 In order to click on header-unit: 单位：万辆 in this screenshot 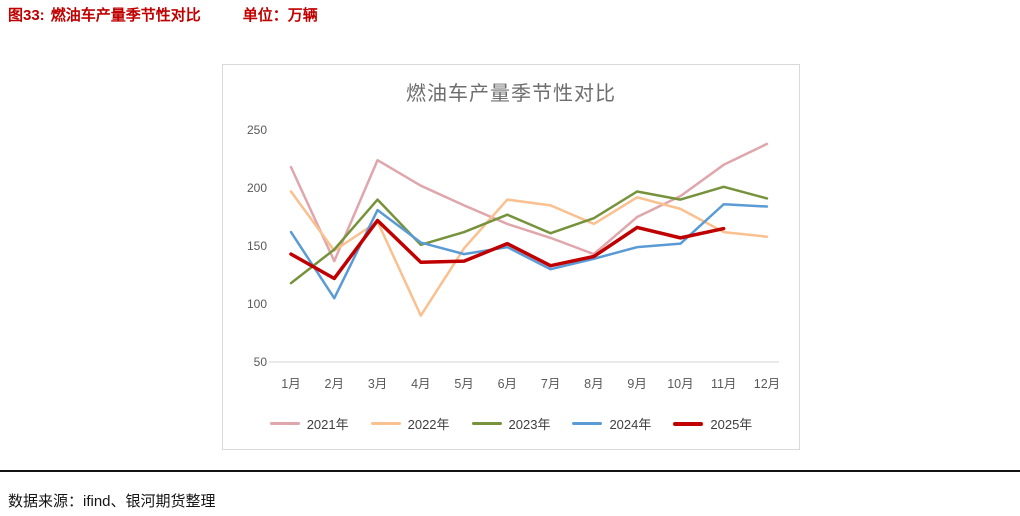, I will do `click(280, 15)`.